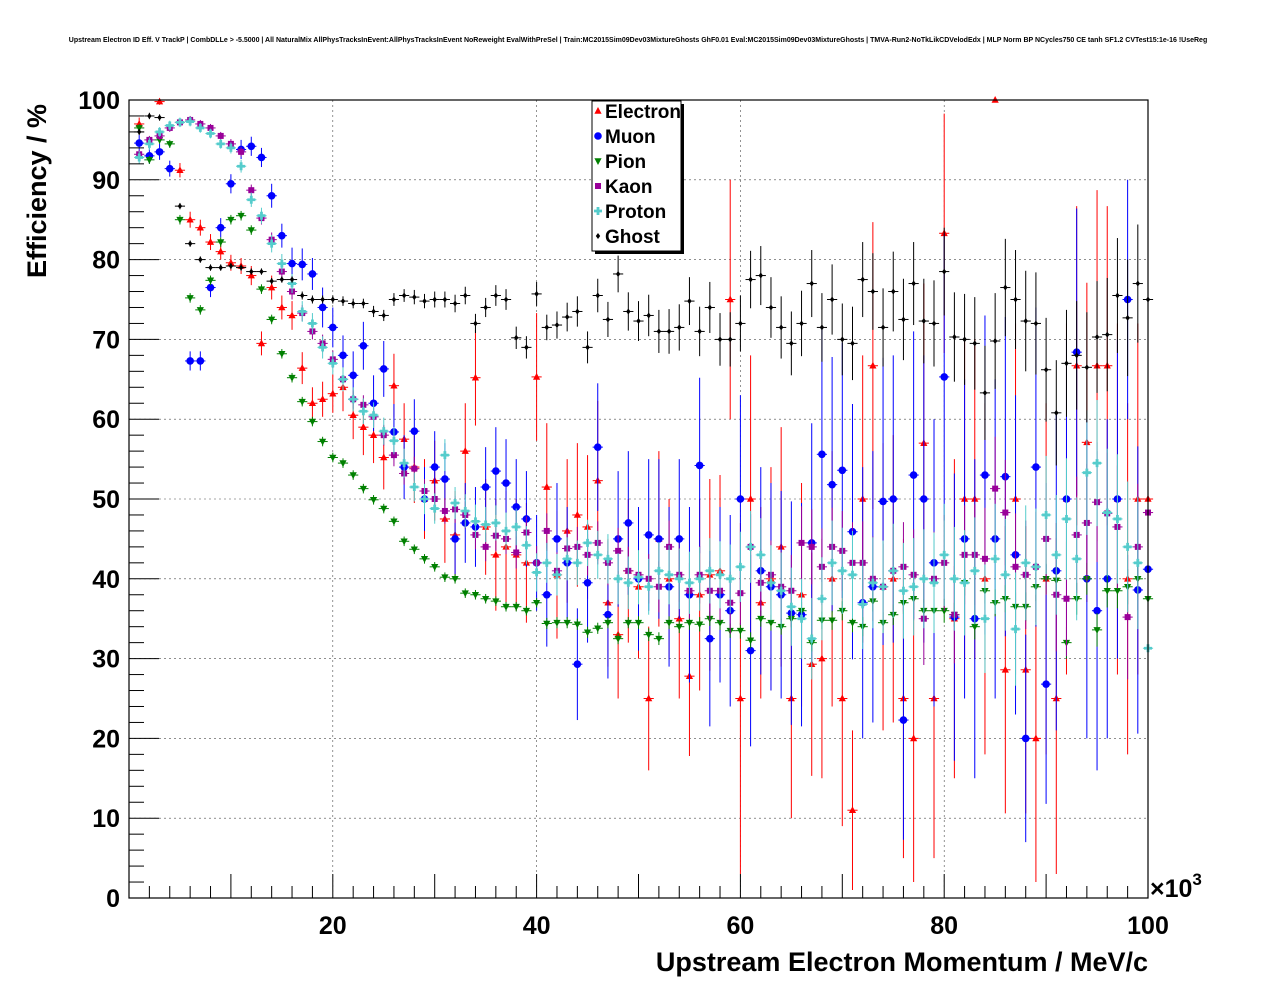  What do you see at coordinates (624, 187) in the screenshot?
I see `legend-entry-kaon: Kaon` at bounding box center [624, 187].